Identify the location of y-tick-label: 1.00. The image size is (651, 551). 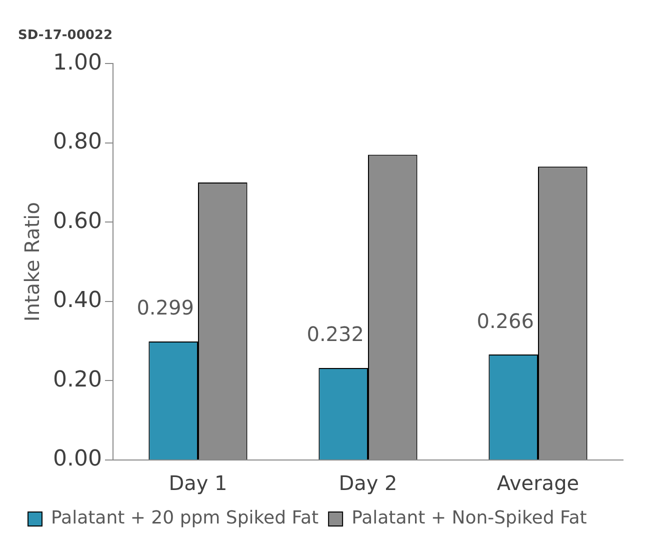
(77, 63).